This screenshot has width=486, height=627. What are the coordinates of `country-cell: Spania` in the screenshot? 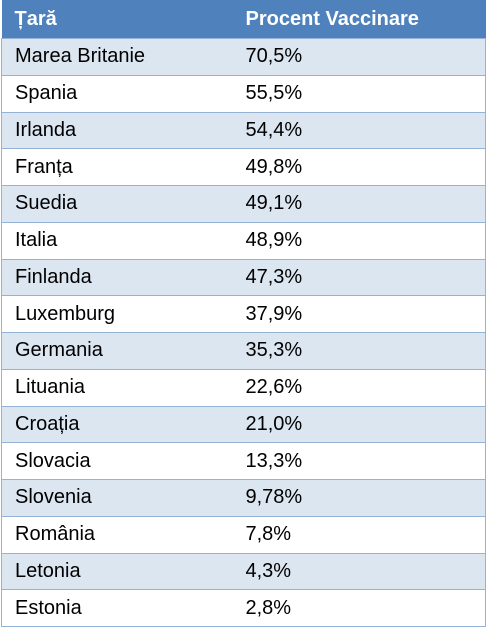 It's located at (117, 93).